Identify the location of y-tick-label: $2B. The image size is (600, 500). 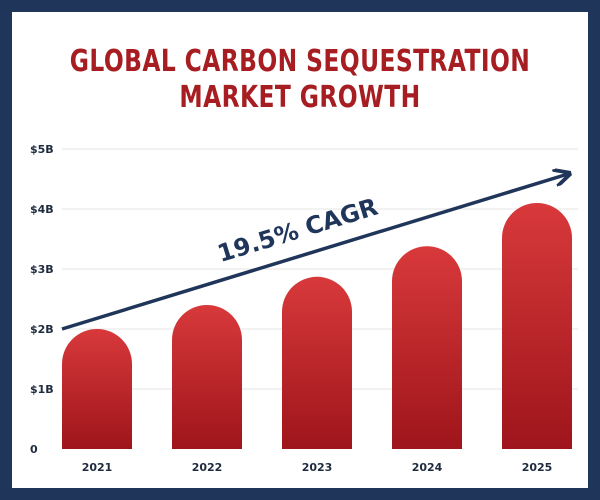
(42, 329).